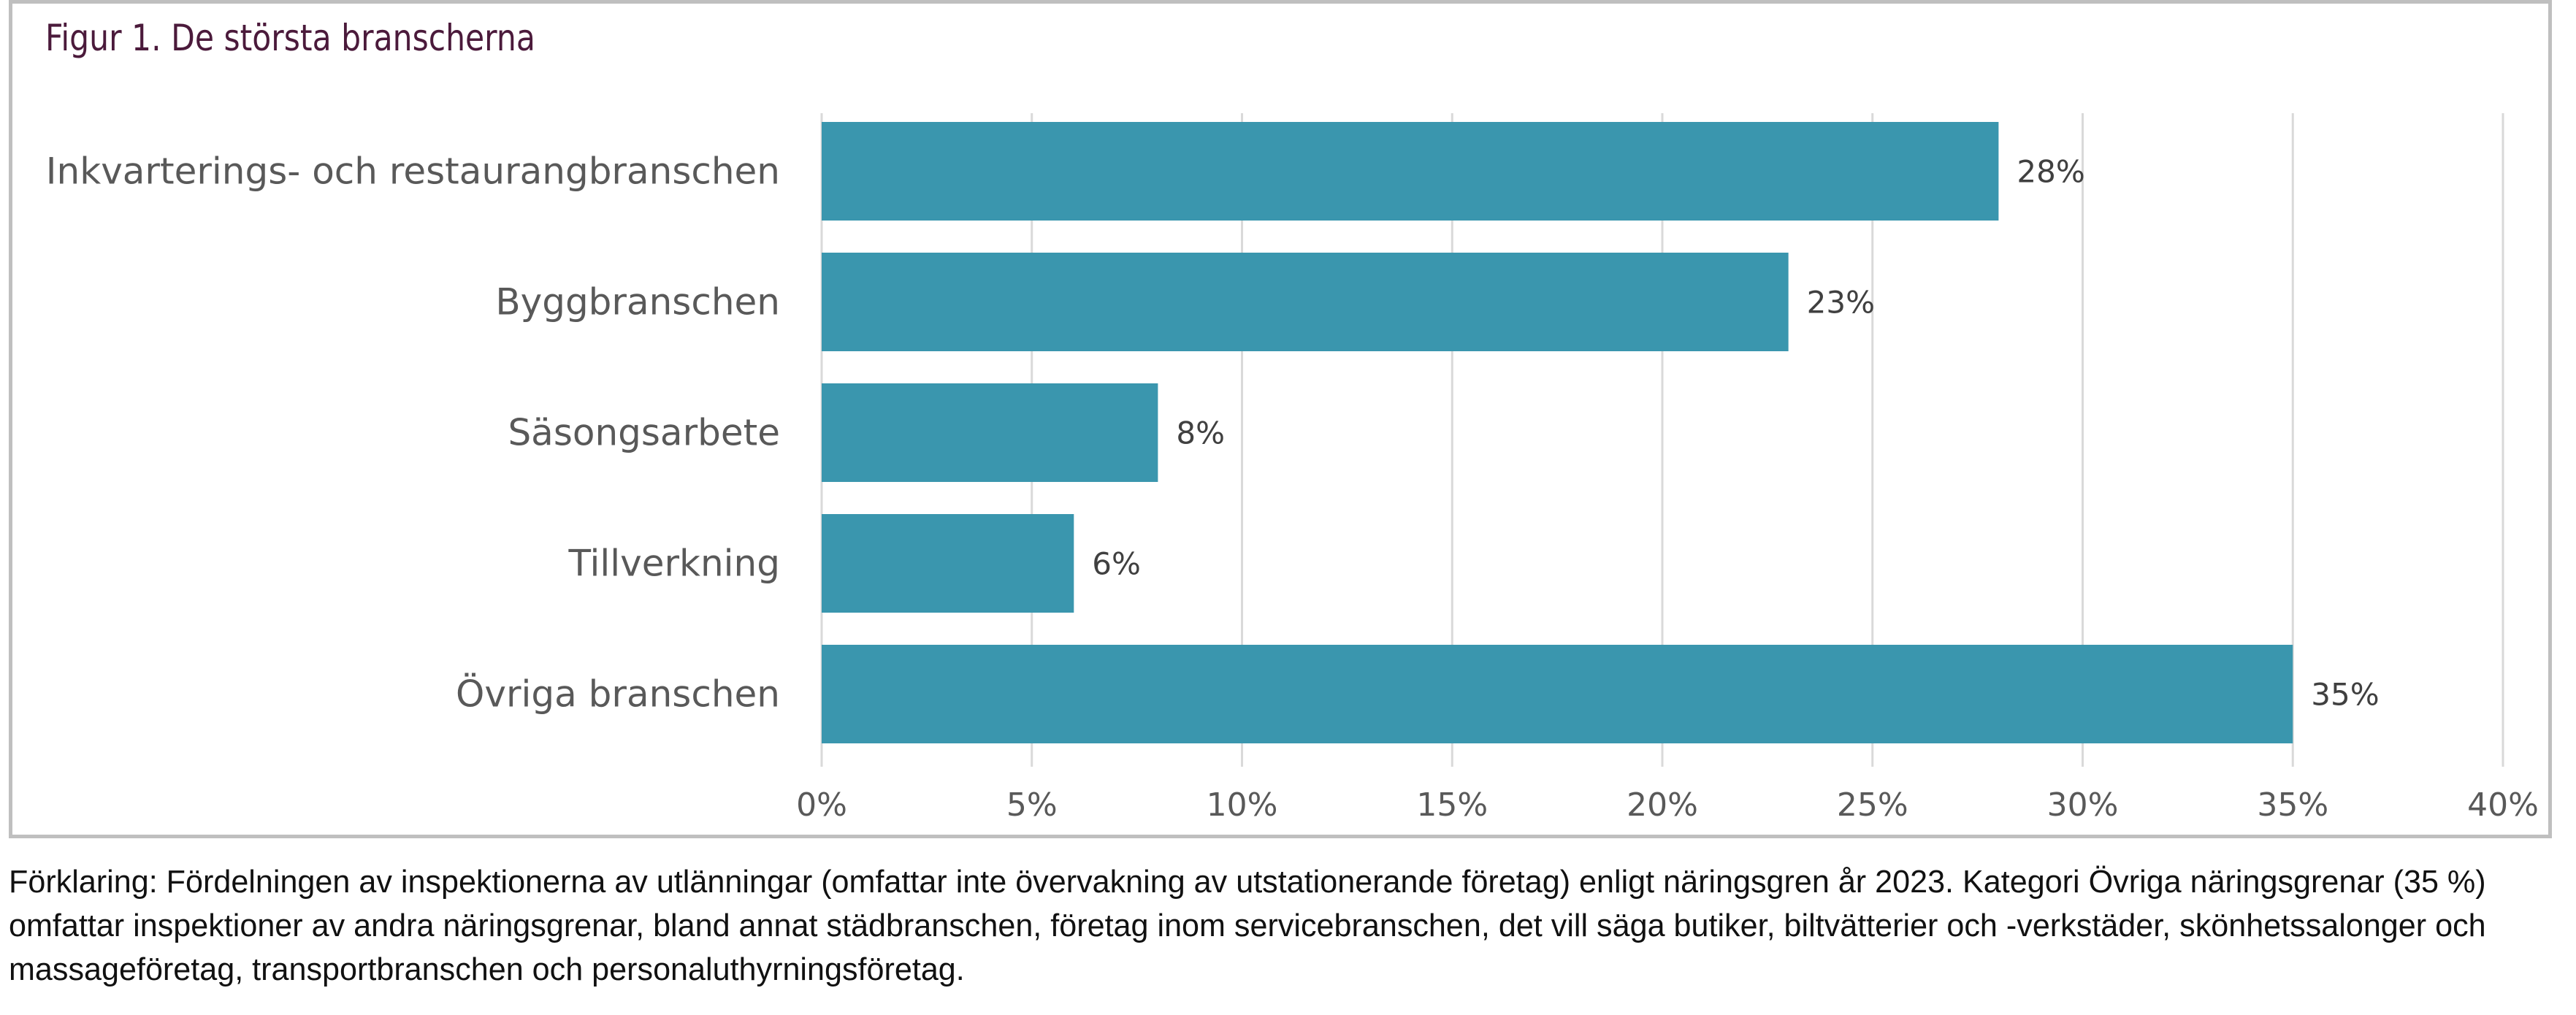 The height and width of the screenshot is (1015, 2576). I want to click on data-label: 6%, so click(1116, 564).